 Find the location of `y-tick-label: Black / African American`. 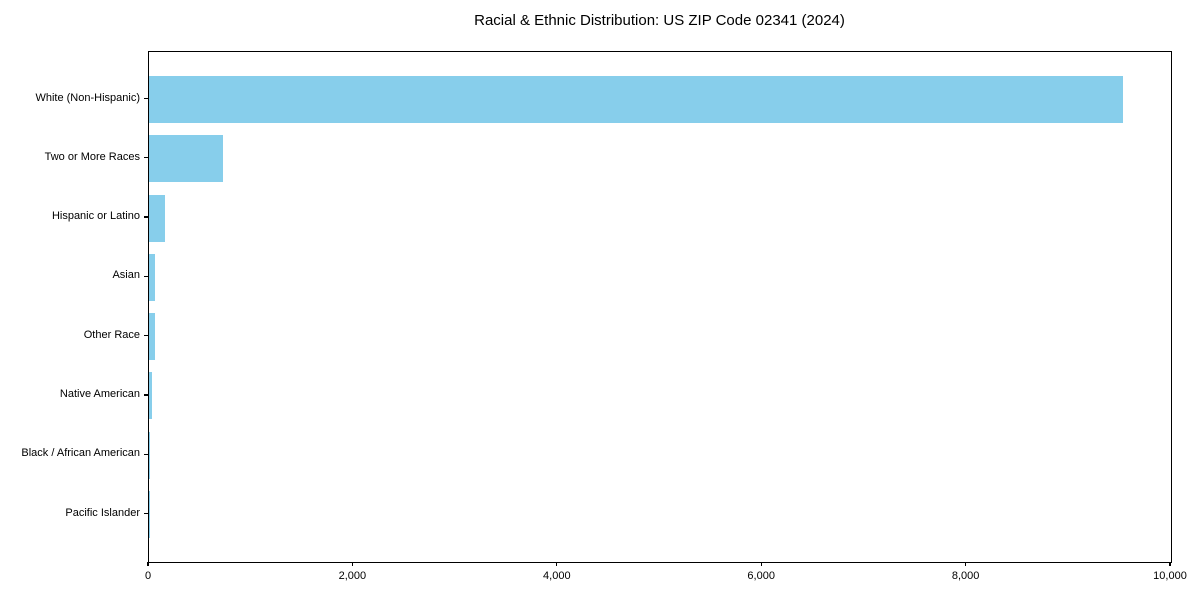

y-tick-label: Black / African American is located at coordinates (80, 453).